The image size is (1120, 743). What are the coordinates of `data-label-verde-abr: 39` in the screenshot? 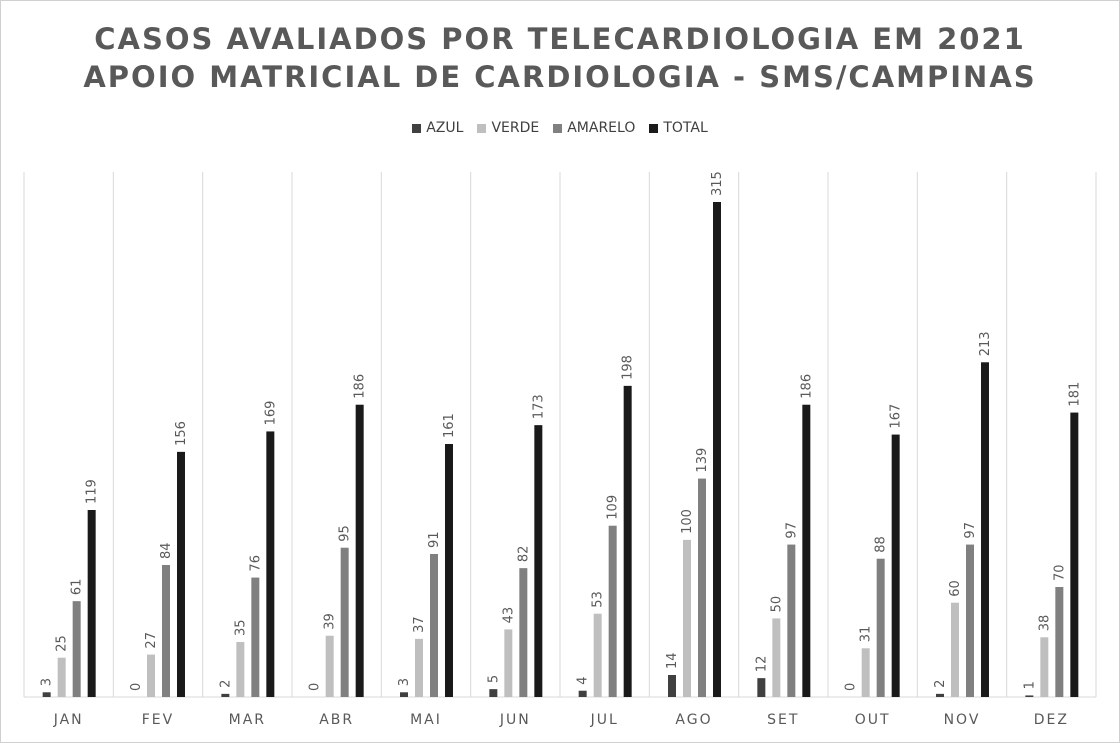 It's located at (330, 621).